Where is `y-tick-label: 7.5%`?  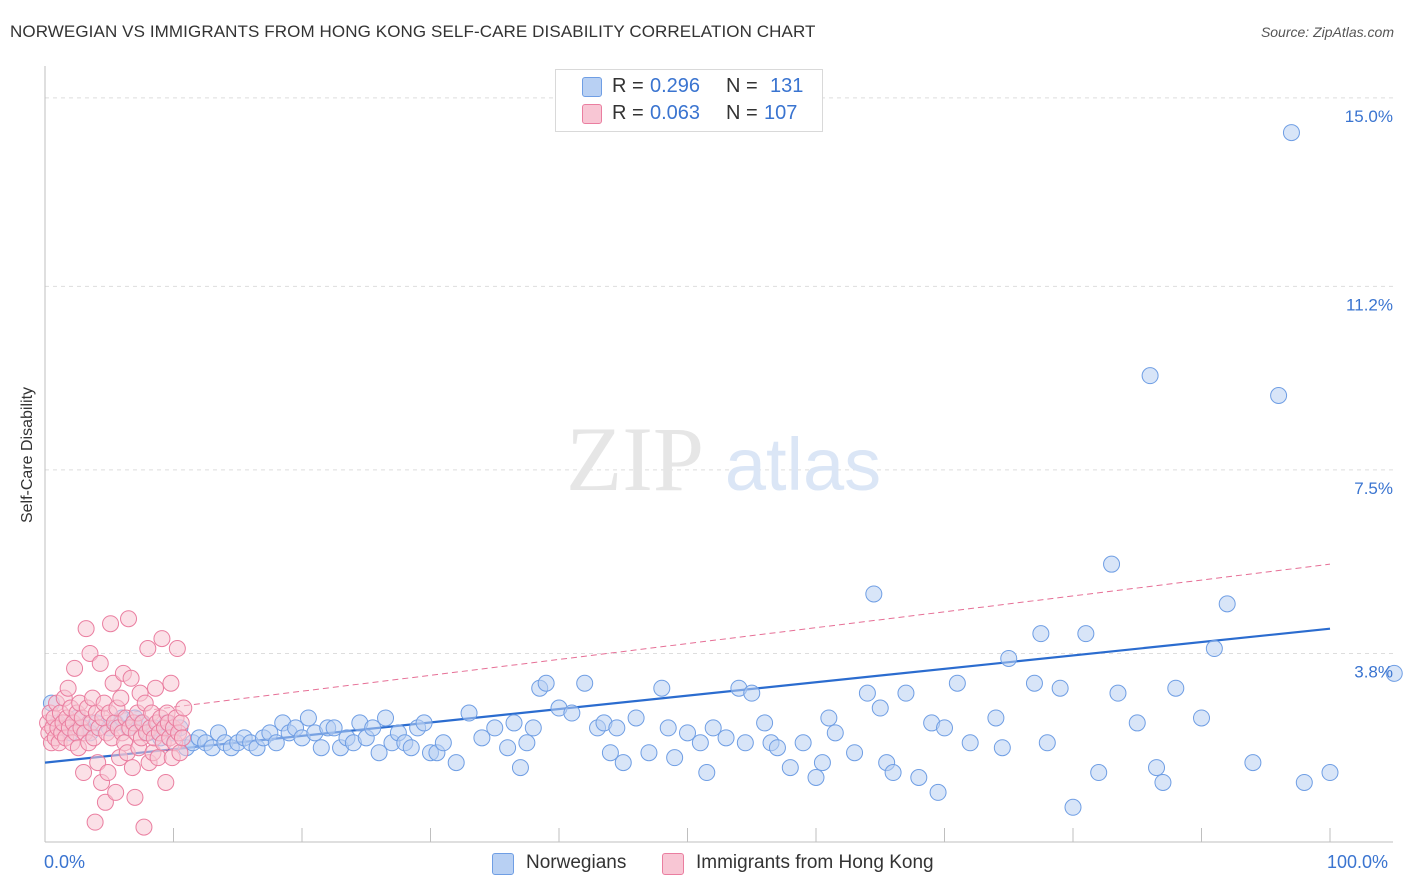
y-tick-label: 7.5% is located at coordinates (1373, 488).